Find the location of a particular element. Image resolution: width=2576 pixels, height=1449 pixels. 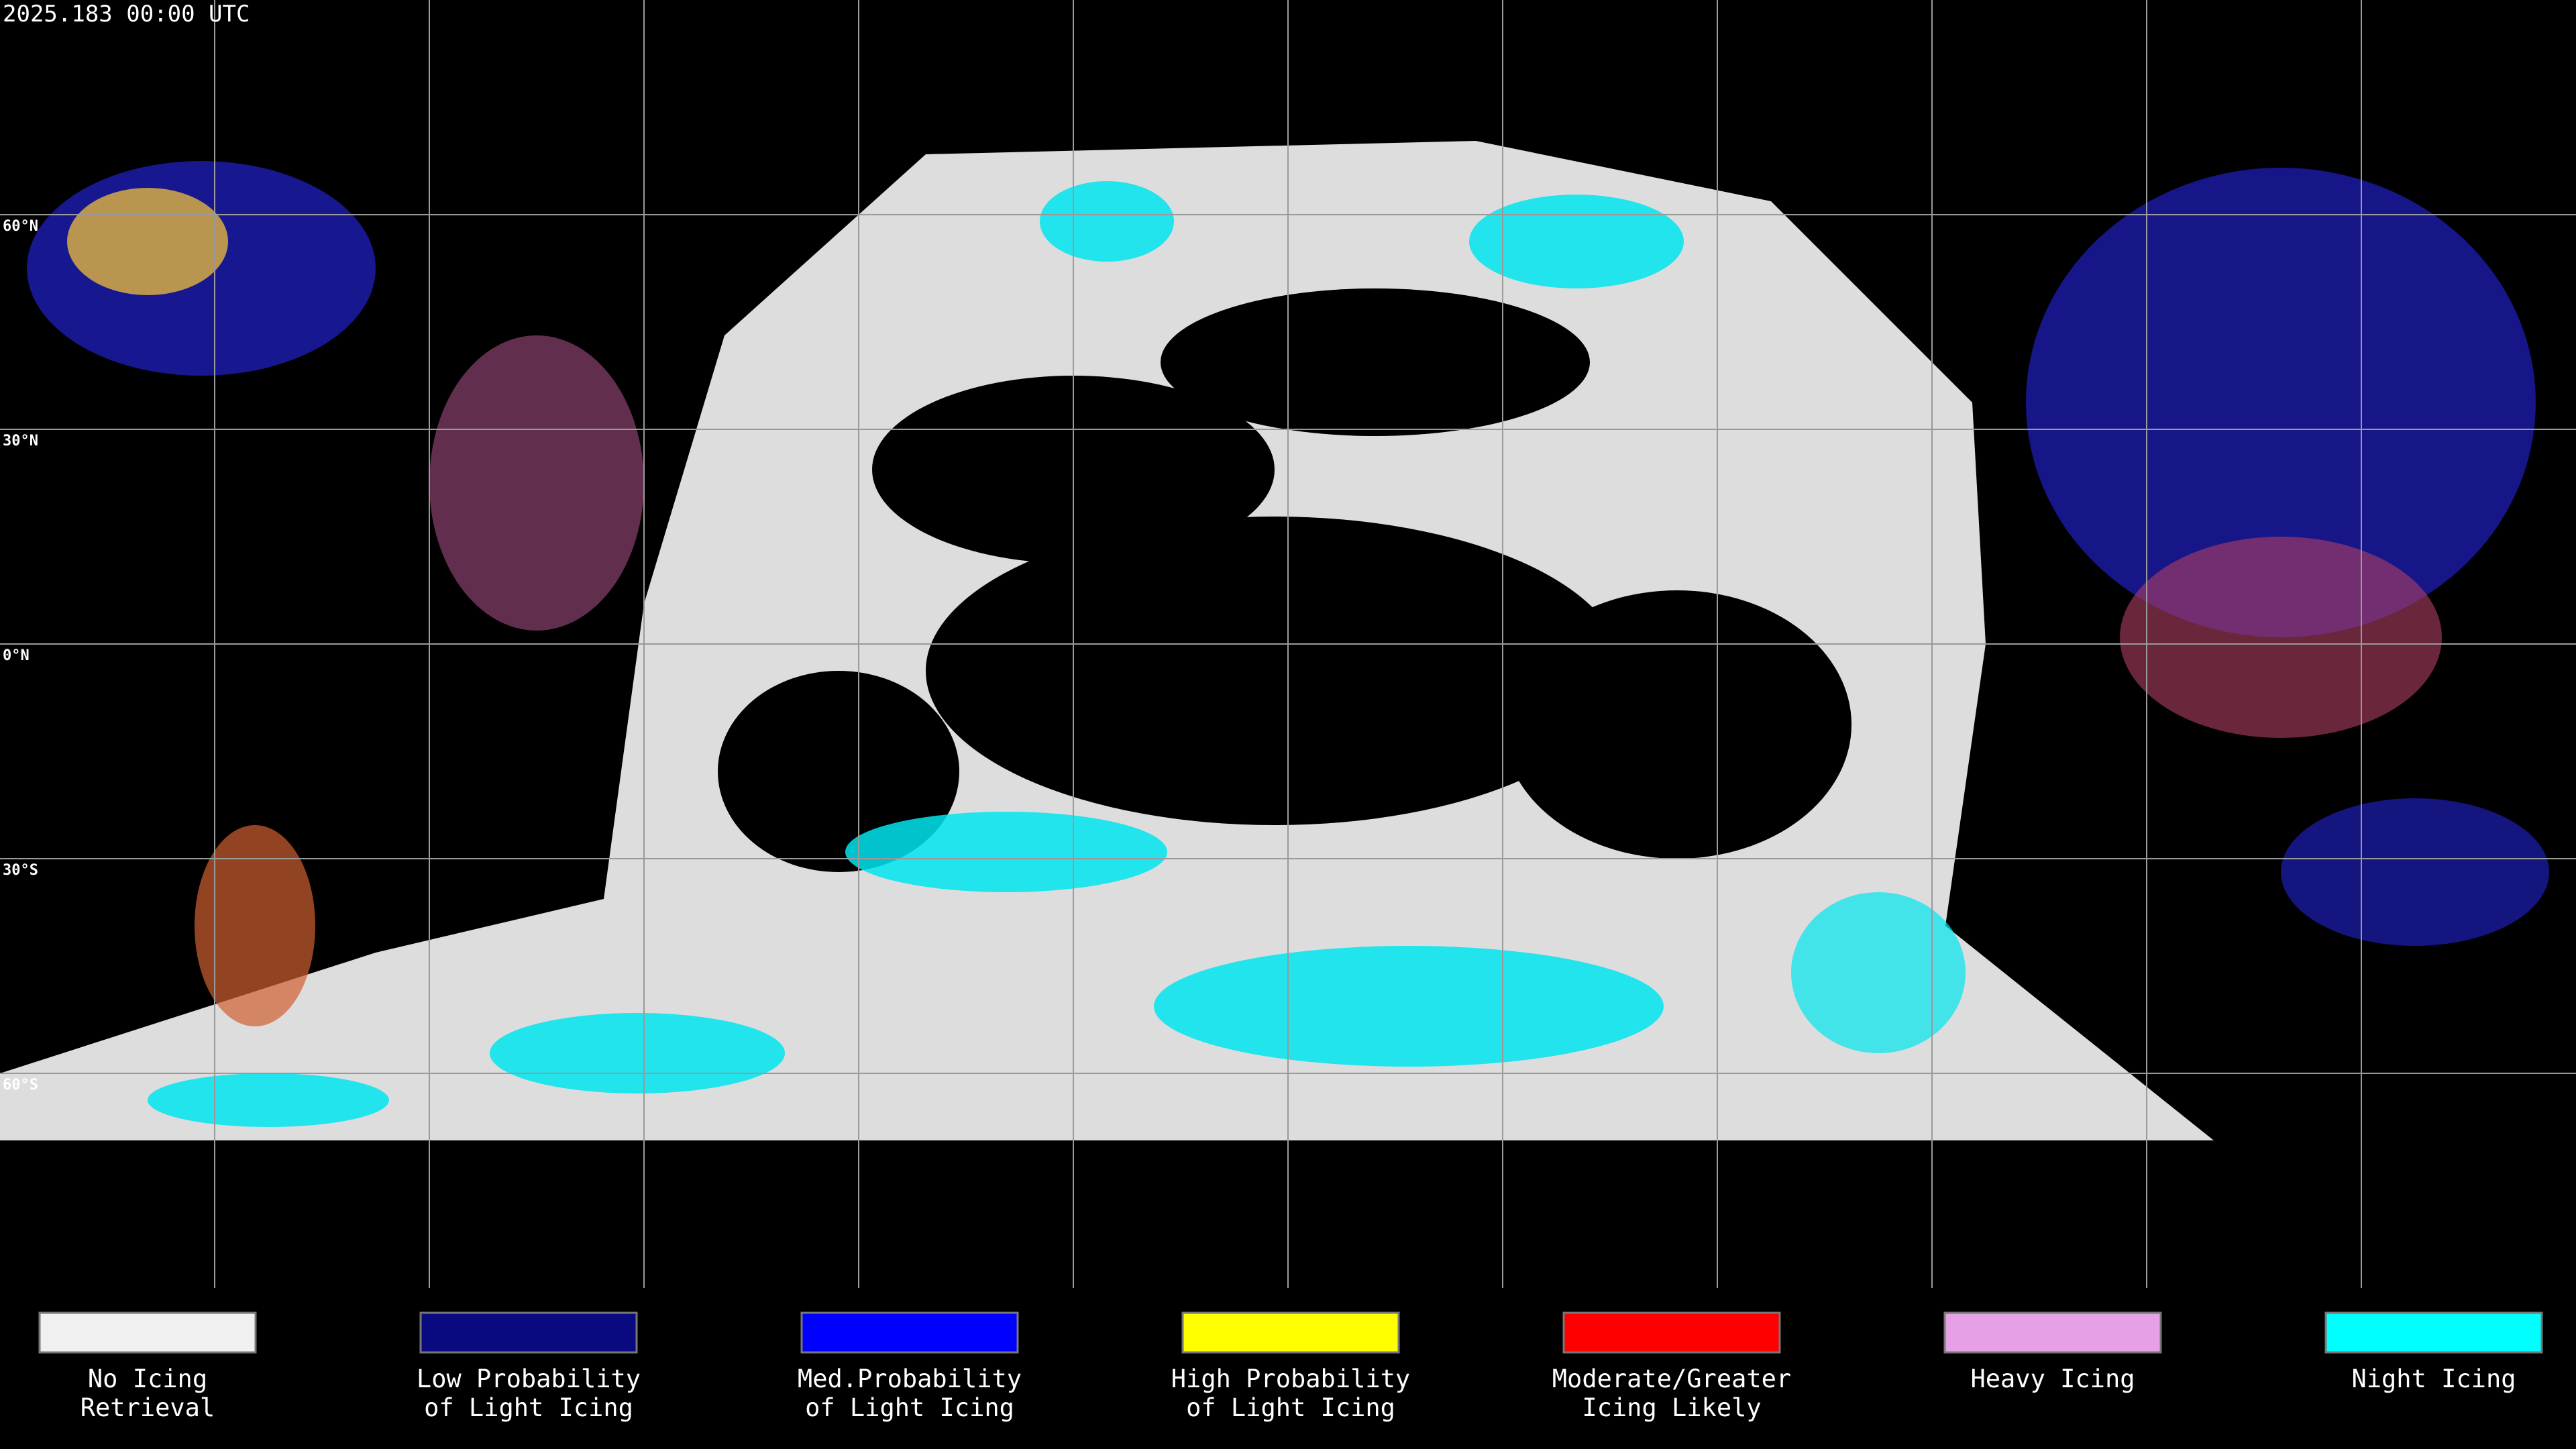

legend-label: No Icing is located at coordinates (147, 1378).